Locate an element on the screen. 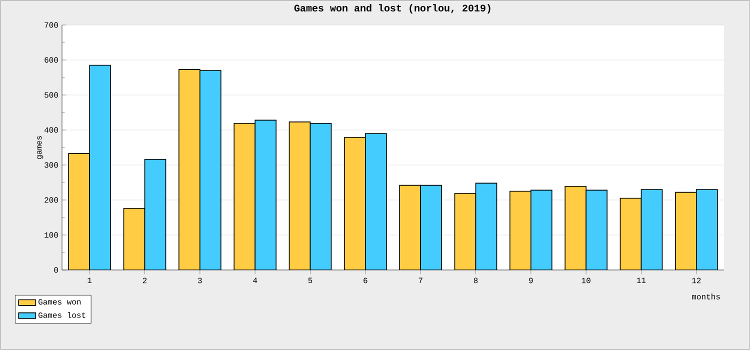 This screenshot has width=750, height=350. x-tick-label: 2 is located at coordinates (144, 281).